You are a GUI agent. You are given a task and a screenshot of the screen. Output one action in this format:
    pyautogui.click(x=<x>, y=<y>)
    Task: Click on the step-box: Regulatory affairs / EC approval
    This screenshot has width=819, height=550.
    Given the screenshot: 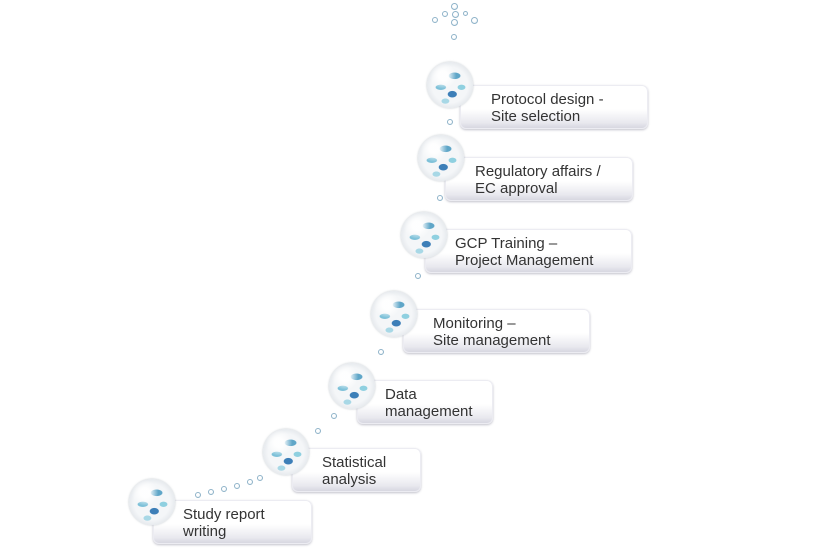 What is the action you would take?
    pyautogui.click(x=539, y=179)
    